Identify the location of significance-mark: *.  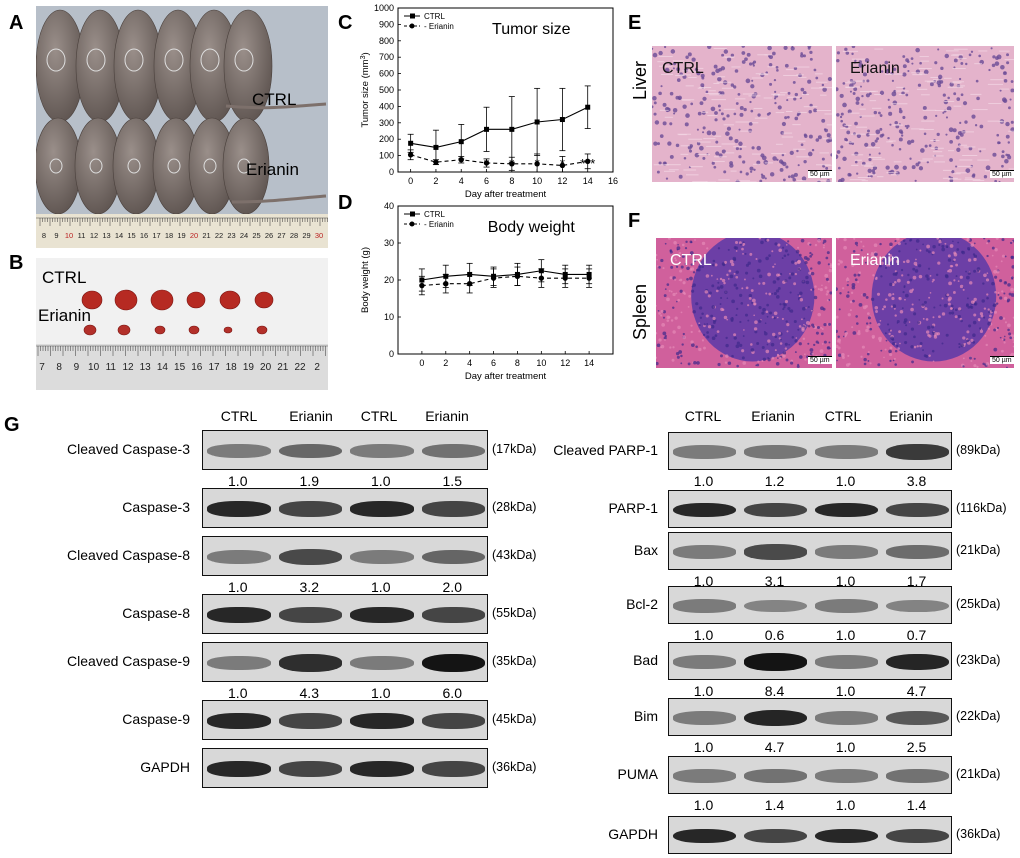
(562, 163).